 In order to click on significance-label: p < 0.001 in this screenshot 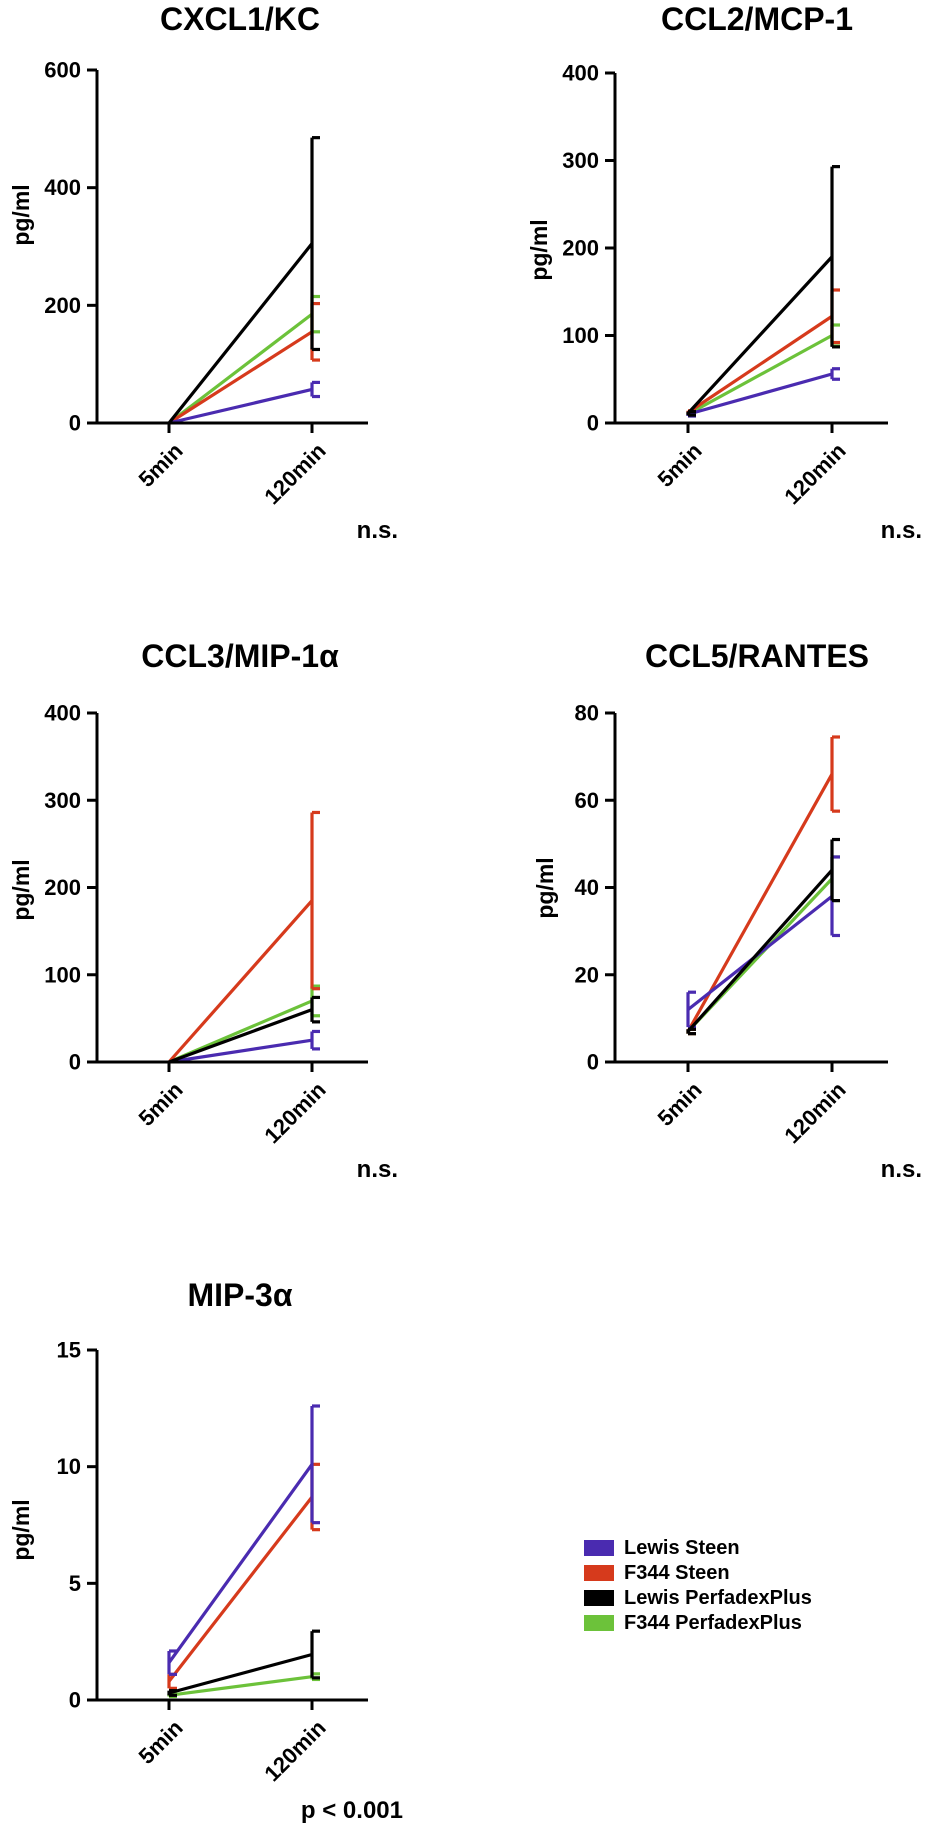, I will do `click(352, 1810)`.